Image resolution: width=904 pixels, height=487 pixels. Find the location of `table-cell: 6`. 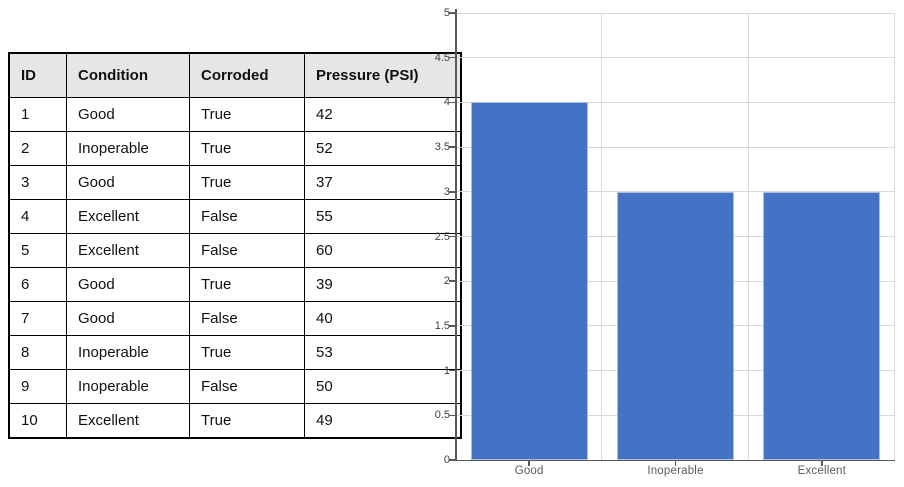

table-cell: 6 is located at coordinates (37, 284).